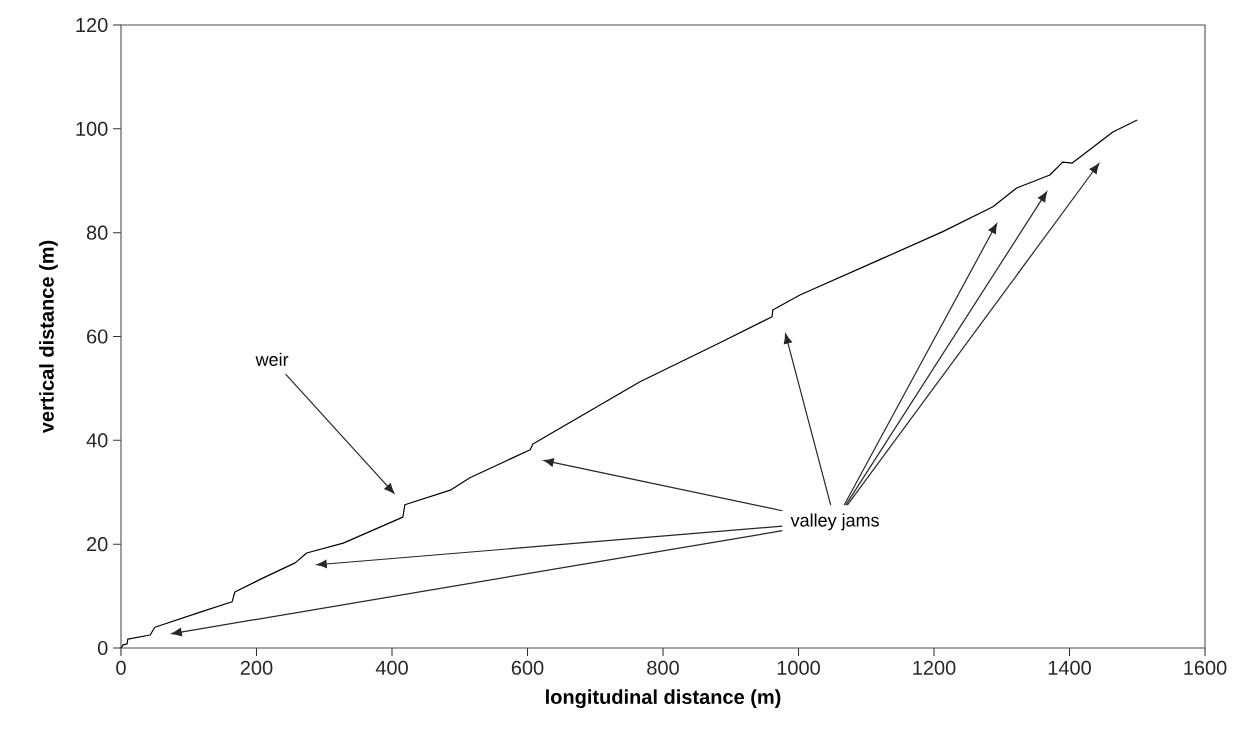 Image resolution: width=1248 pixels, height=751 pixels. I want to click on x-tick-label: 400, so click(391, 667).